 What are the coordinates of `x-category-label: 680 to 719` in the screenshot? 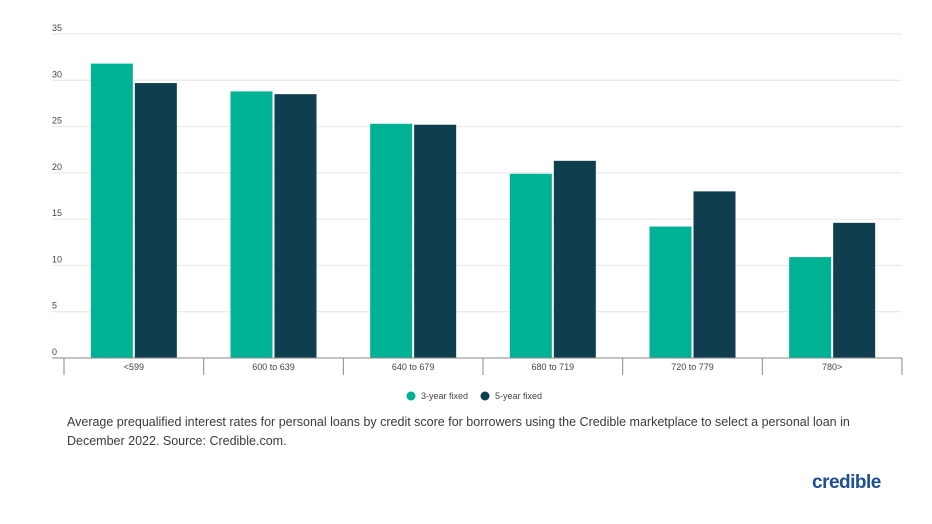 It's located at (553, 367).